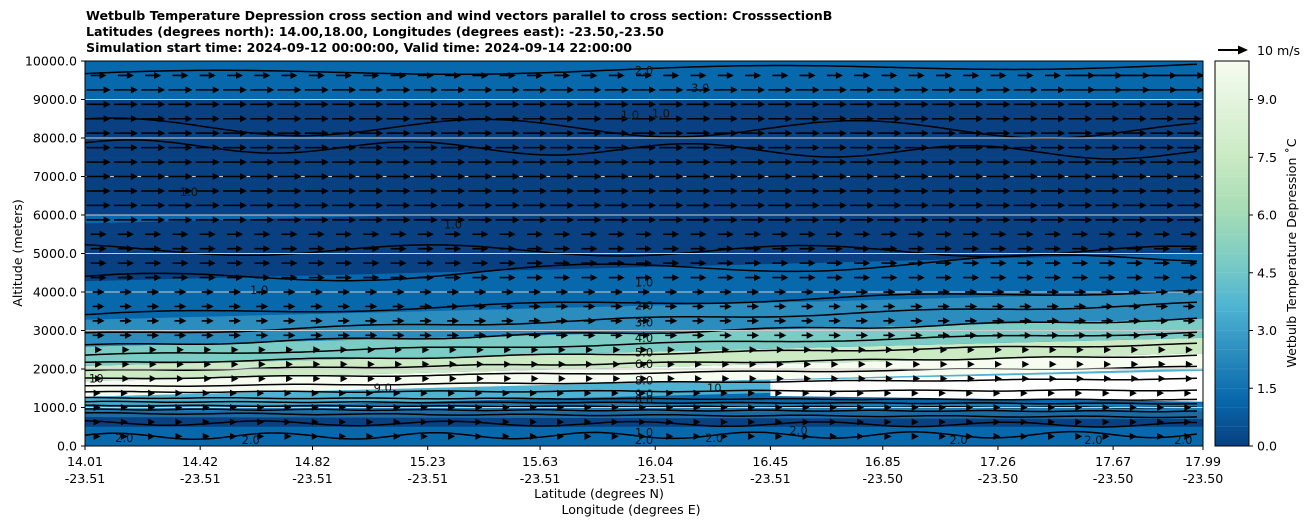 The image size is (1312, 526). What do you see at coordinates (1267, 330) in the screenshot?
I see `colorbar-tick-label: 3.0` at bounding box center [1267, 330].